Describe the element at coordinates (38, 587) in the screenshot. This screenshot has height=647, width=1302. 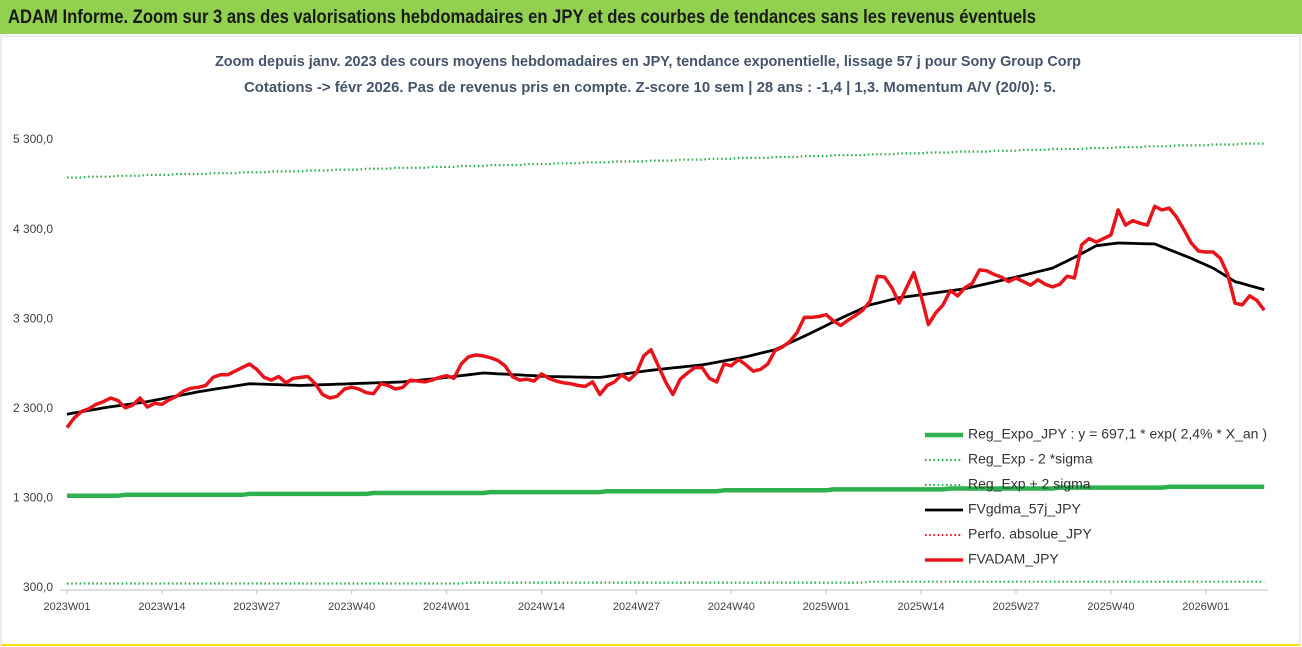
I see `y-tick-label: 300,0` at that location.